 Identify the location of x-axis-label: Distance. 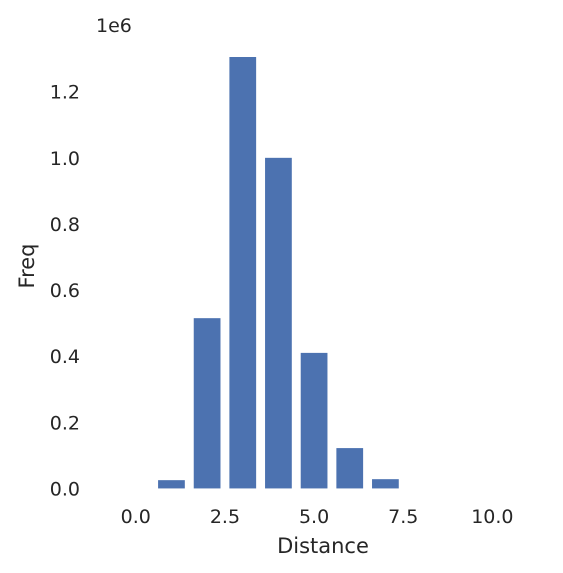
(323, 546).